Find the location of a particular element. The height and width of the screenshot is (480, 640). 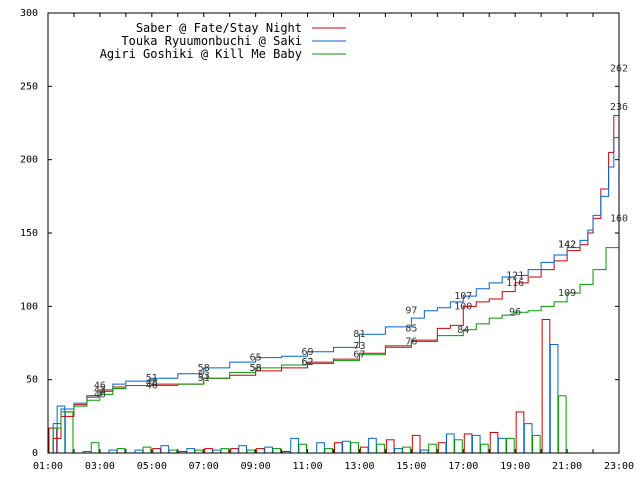

y-tick-label: 100 is located at coordinates (29, 306).